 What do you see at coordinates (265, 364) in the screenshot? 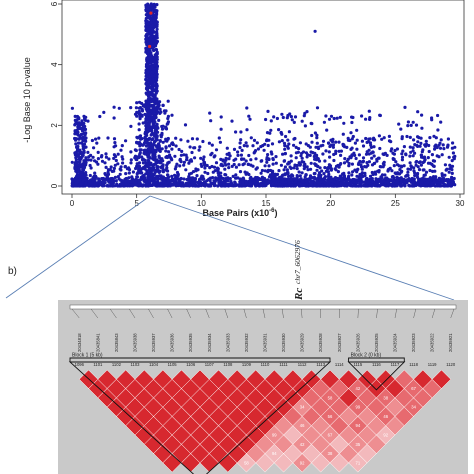
I see `marker-label: 1110` at bounding box center [265, 364].